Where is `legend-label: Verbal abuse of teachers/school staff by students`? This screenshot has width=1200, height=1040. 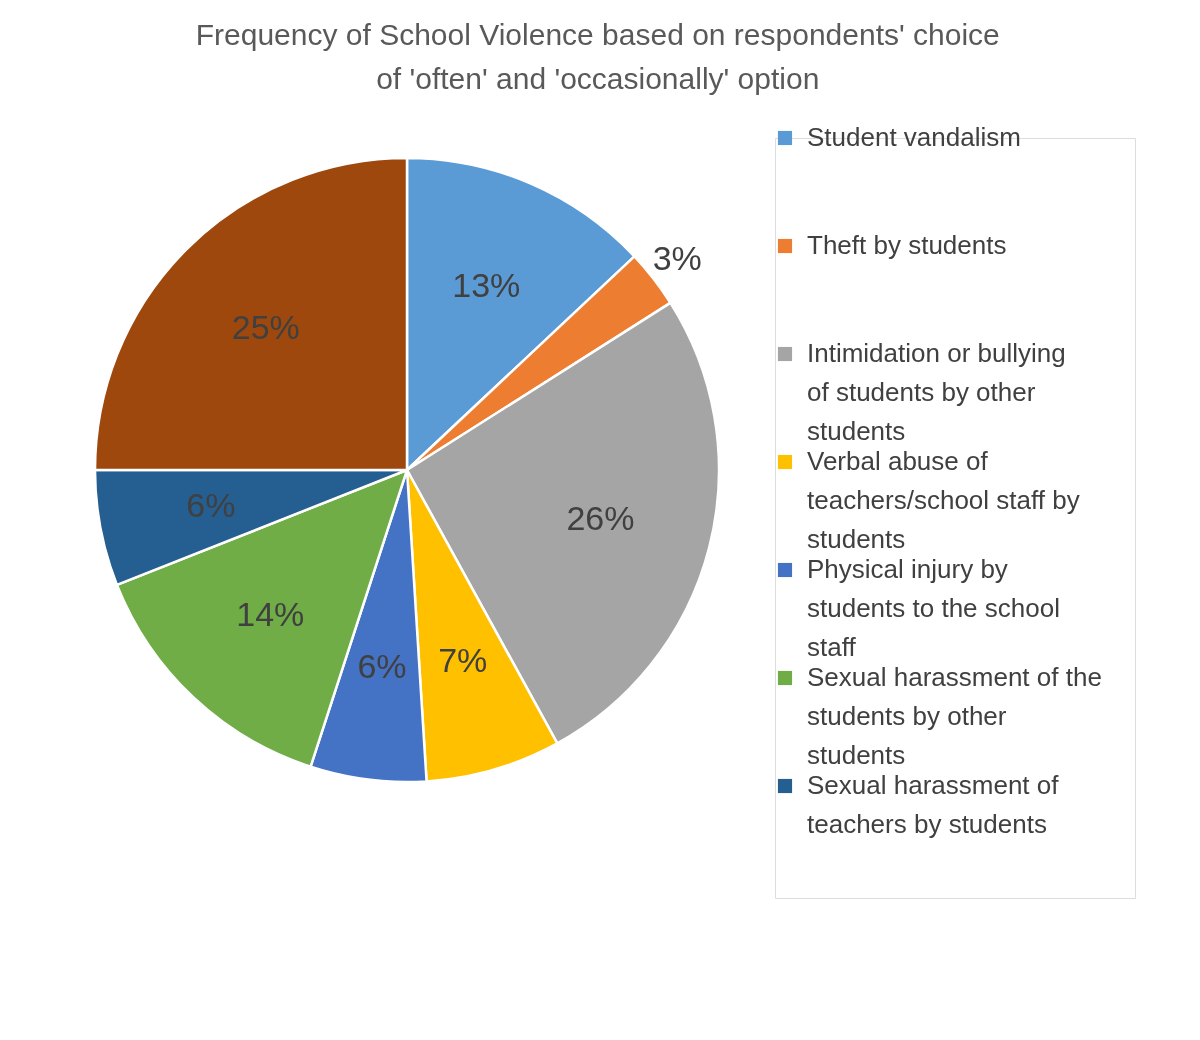
legend-label: Verbal abuse of teachers/school staff by students is located at coordinates (943, 500).